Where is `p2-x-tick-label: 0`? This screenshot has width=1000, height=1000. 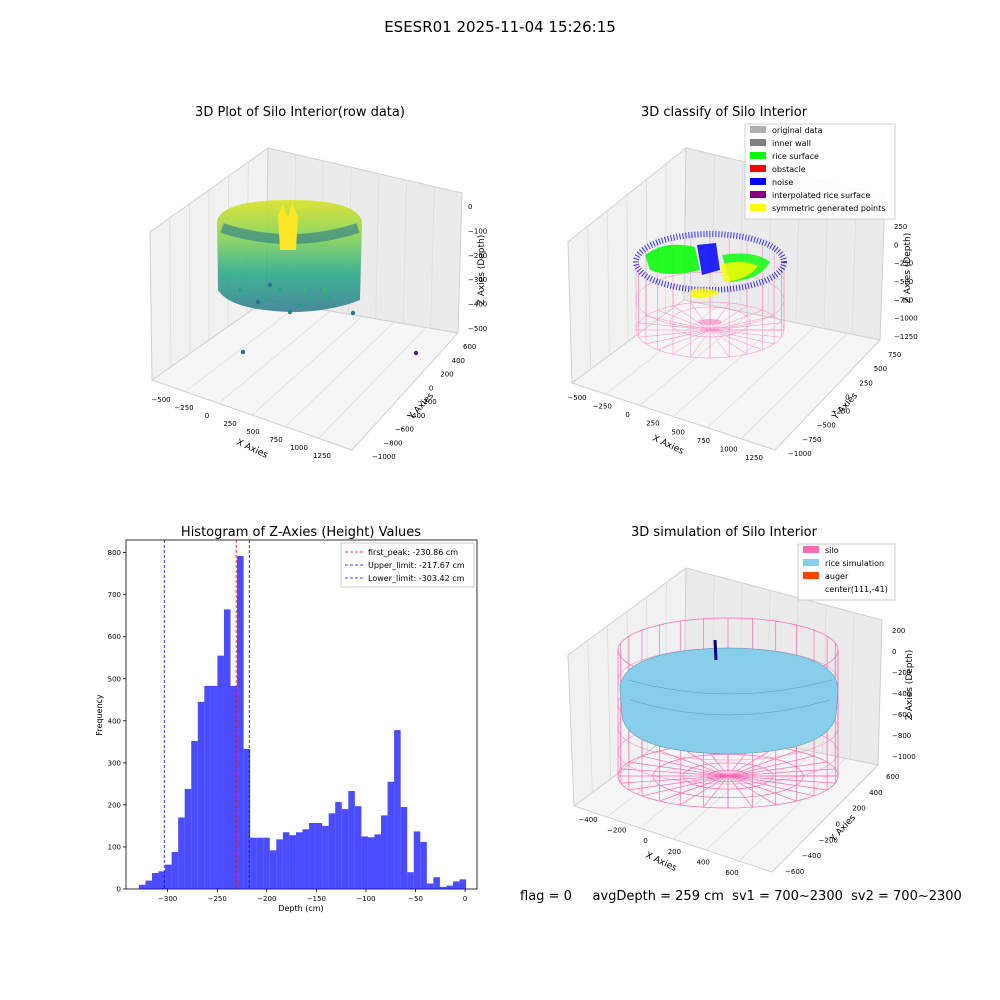 p2-x-tick-label: 0 is located at coordinates (627, 415).